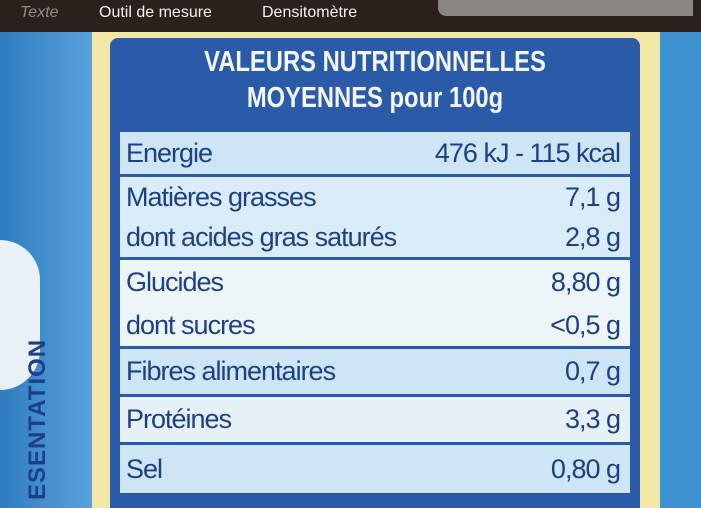  I want to click on toolbar-item-outil-de-mesure: Outil de mesure, so click(155, 12).